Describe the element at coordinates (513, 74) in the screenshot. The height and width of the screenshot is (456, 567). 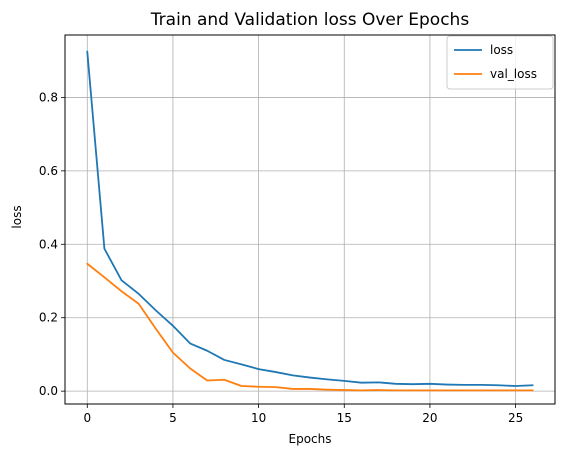
I see `legend-label-val-loss: val_loss` at that location.